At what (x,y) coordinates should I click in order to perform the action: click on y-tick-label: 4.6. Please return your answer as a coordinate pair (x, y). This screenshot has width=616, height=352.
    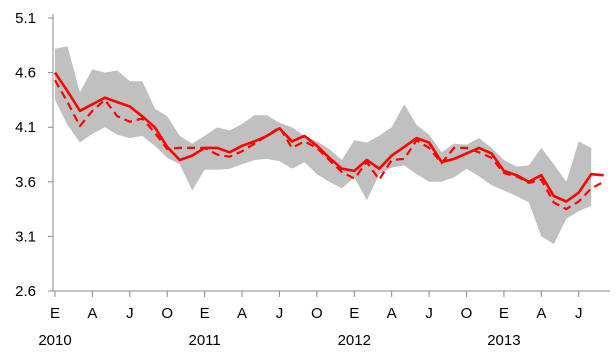
    Looking at the image, I should click on (25, 73).